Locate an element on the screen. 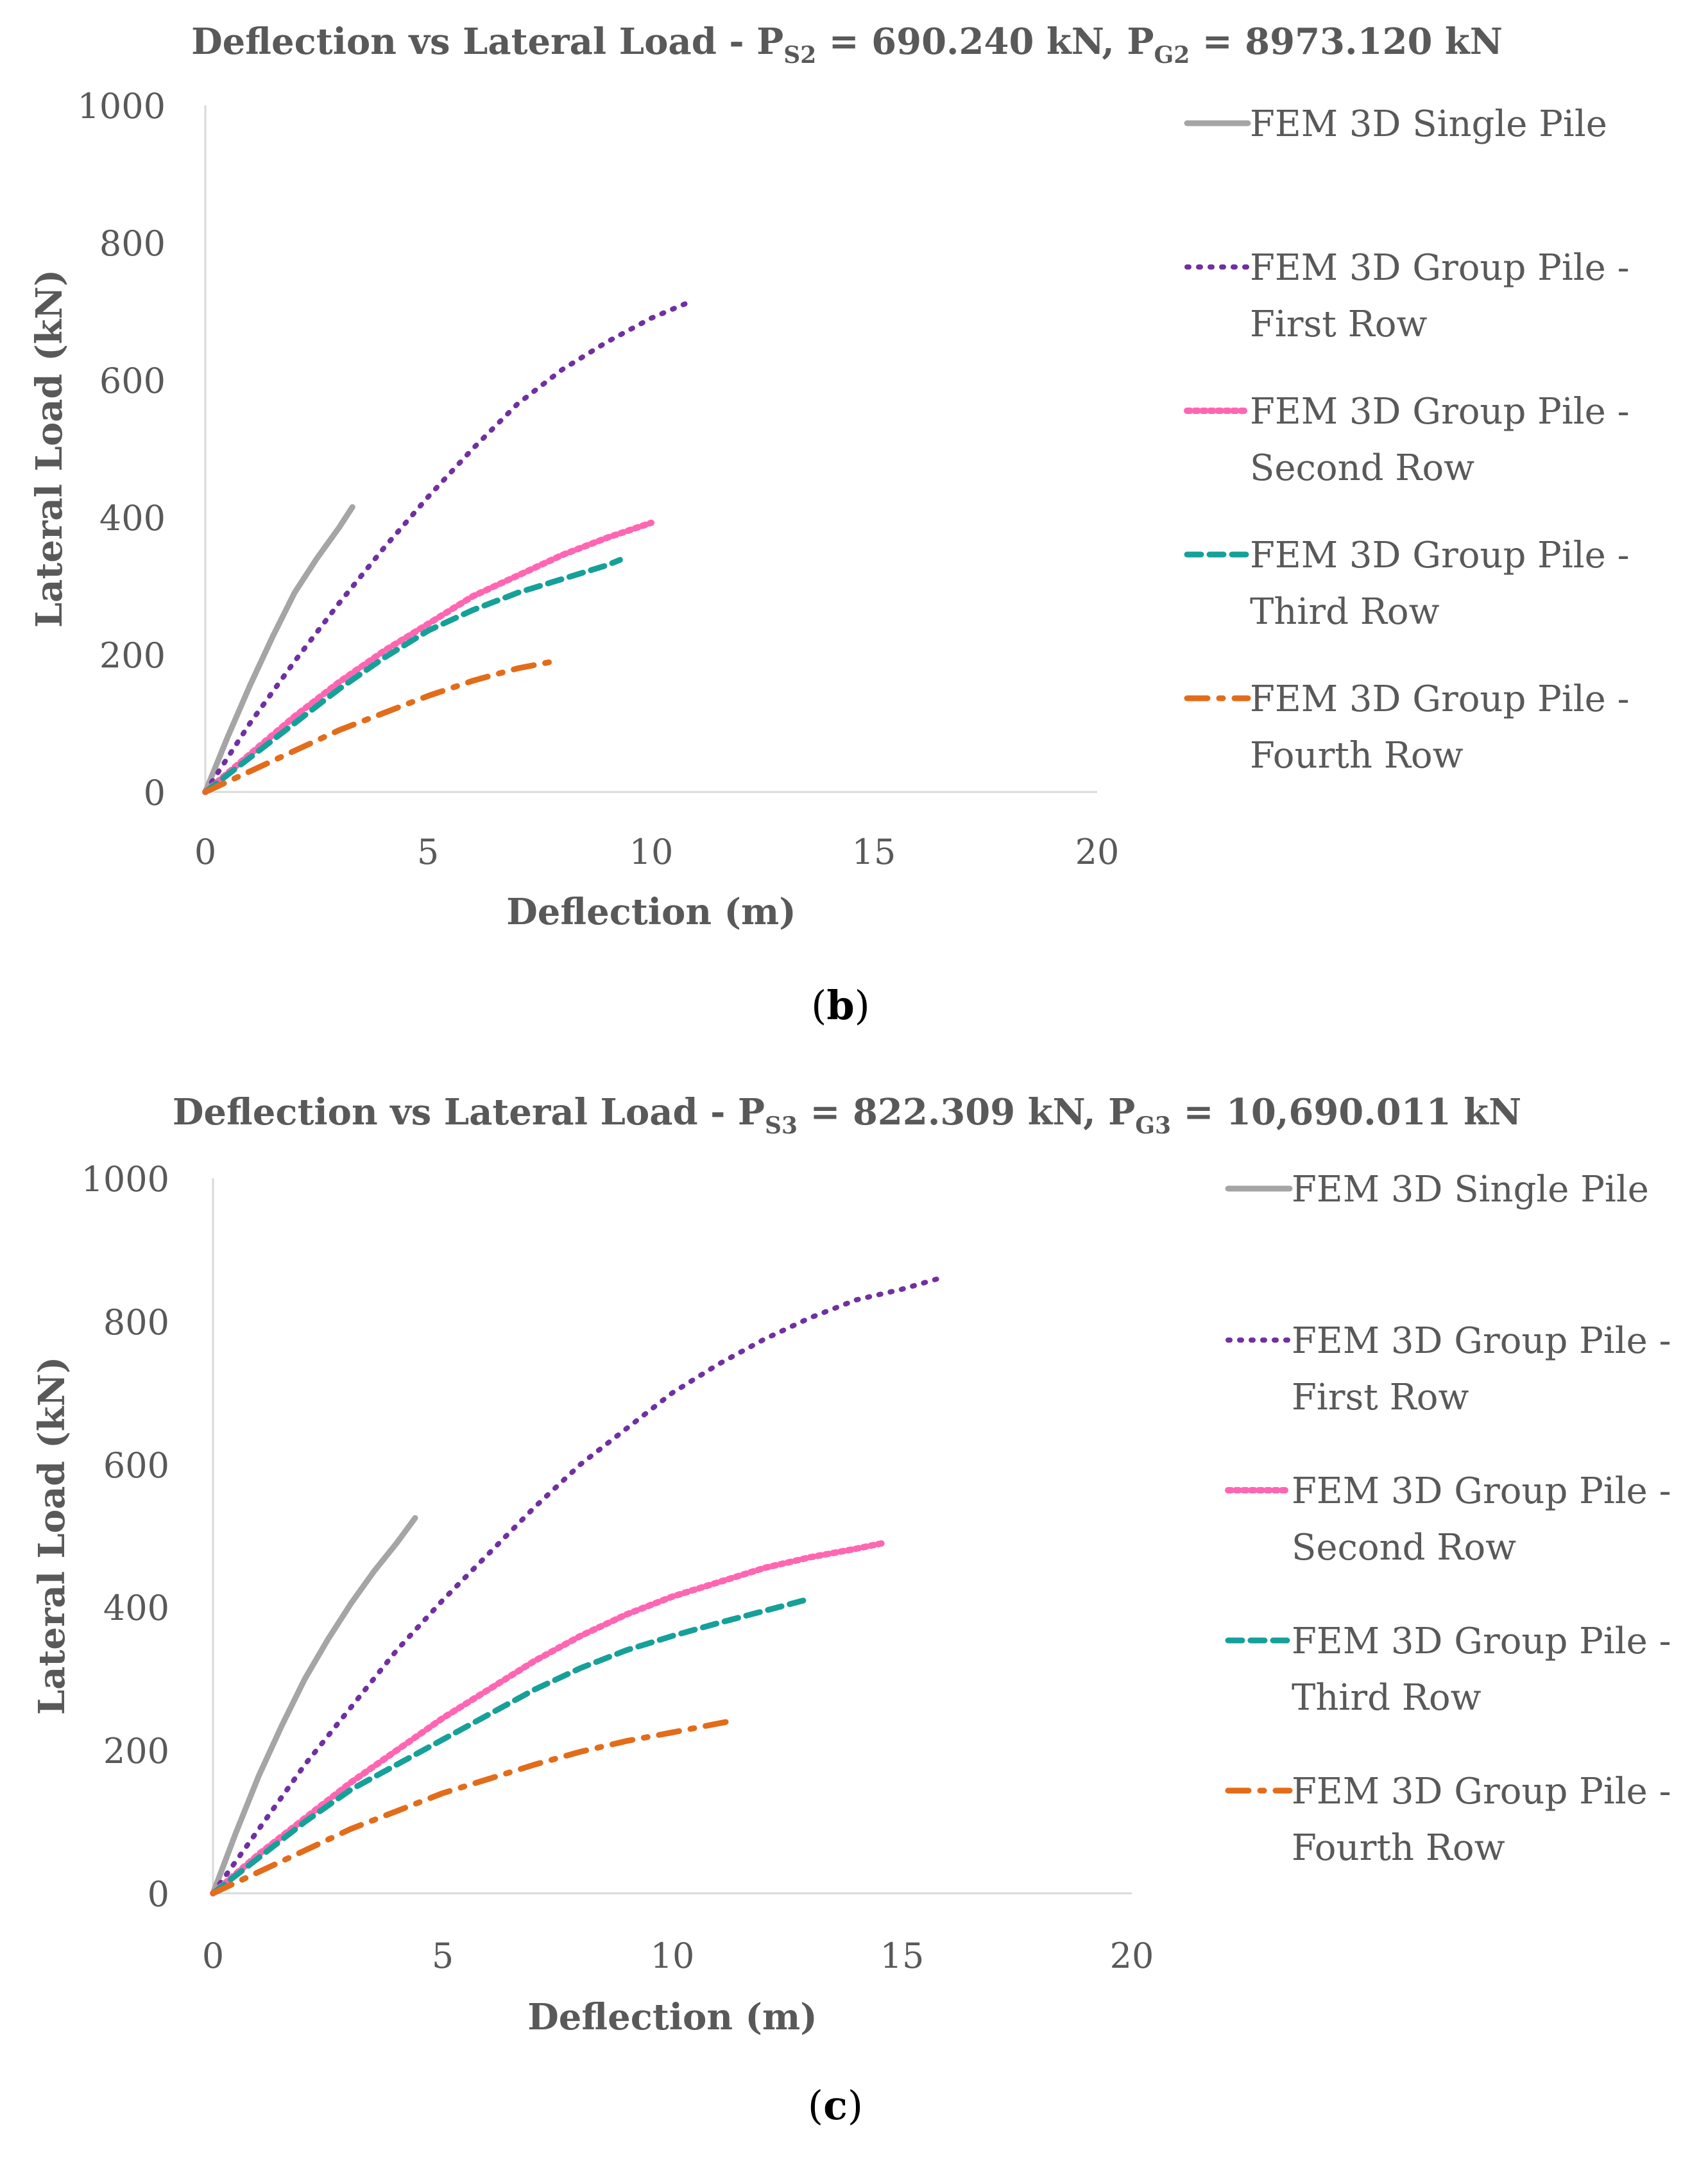 The width and height of the screenshot is (1708, 2159). chart-b-panel-label: (b) is located at coordinates (840, 1005).